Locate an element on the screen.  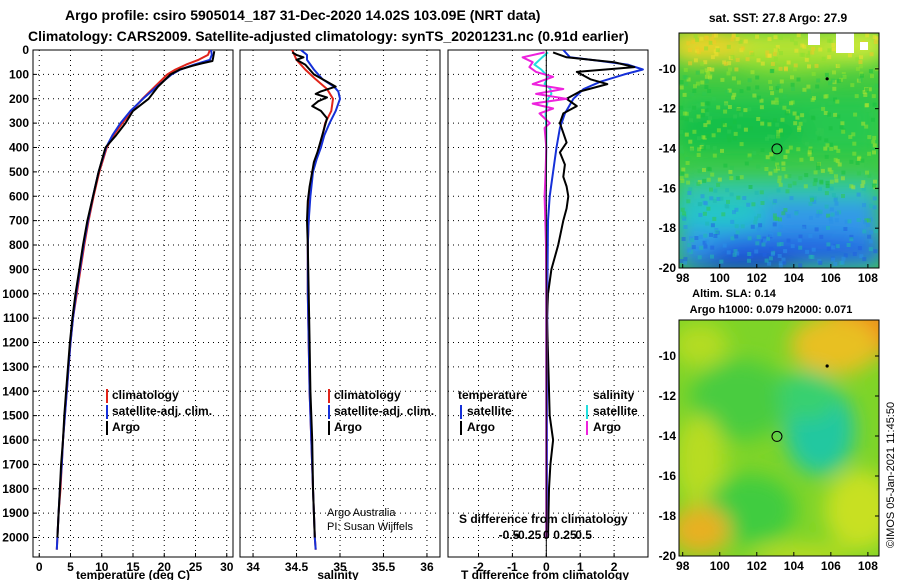
x-tick-label-20: 20 is located at coordinates (165, 567).